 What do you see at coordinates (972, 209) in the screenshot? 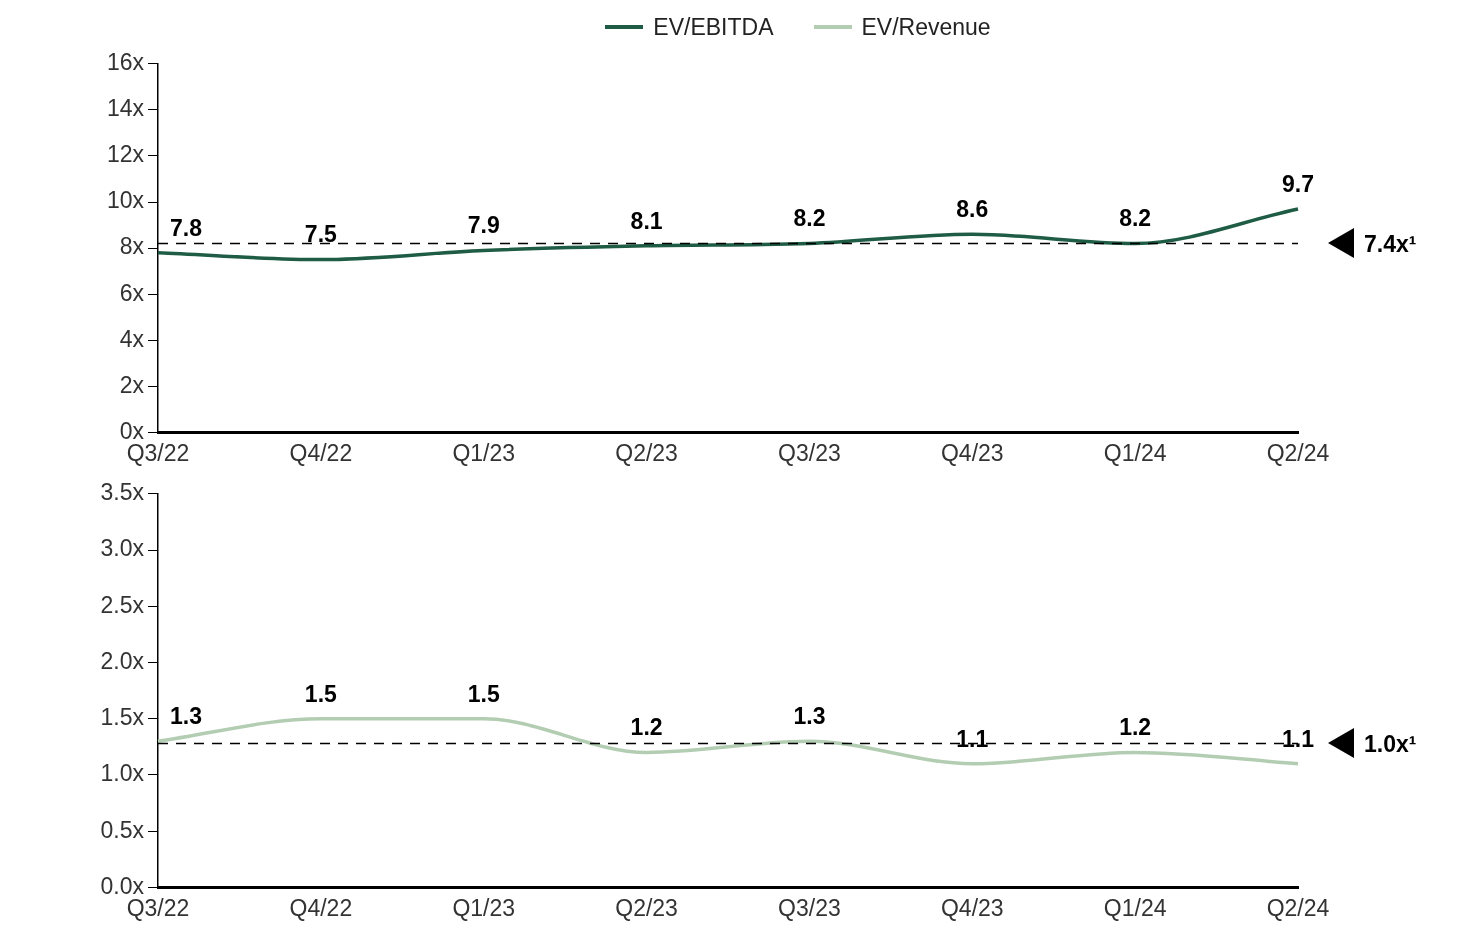
I see `data-label: 8.6` at bounding box center [972, 209].